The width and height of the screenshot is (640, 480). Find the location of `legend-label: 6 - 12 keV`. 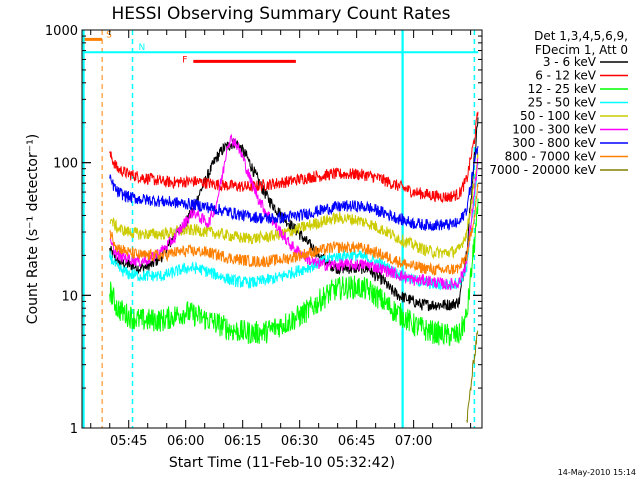

legend-label: 6 - 12 keV is located at coordinates (566, 76).